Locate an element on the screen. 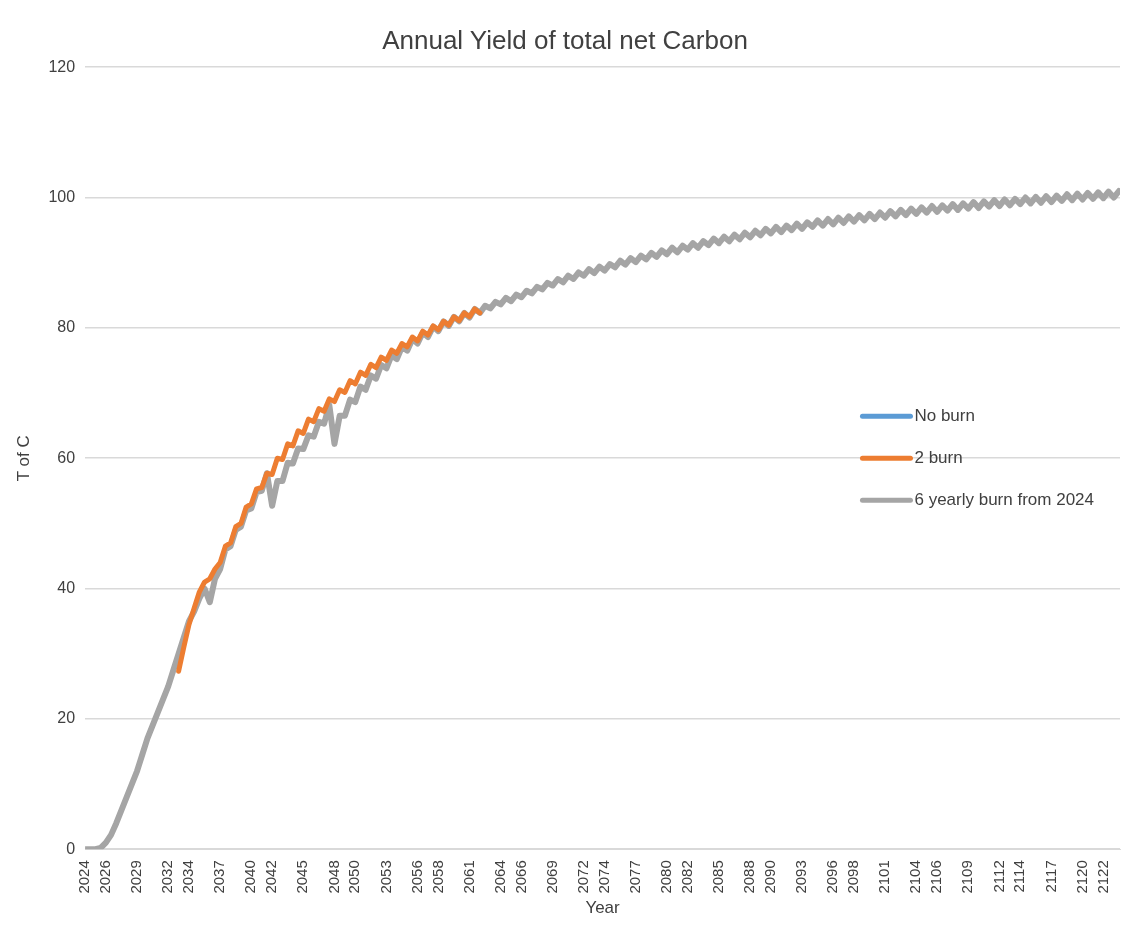 The height and width of the screenshot is (927, 1140). x-tick-label: 2037 is located at coordinates (219, 877).